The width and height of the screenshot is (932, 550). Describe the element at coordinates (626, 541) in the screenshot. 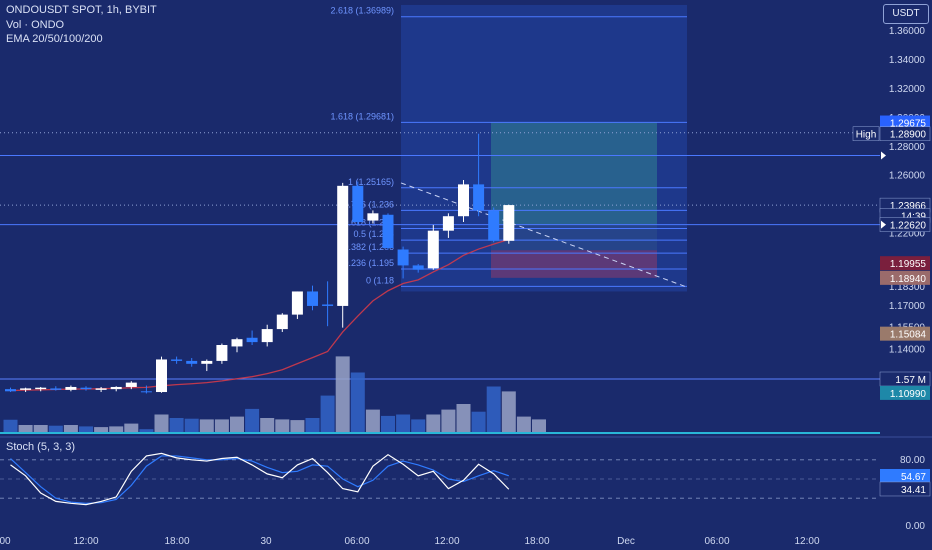

I see `time-tick-label: Dec` at that location.